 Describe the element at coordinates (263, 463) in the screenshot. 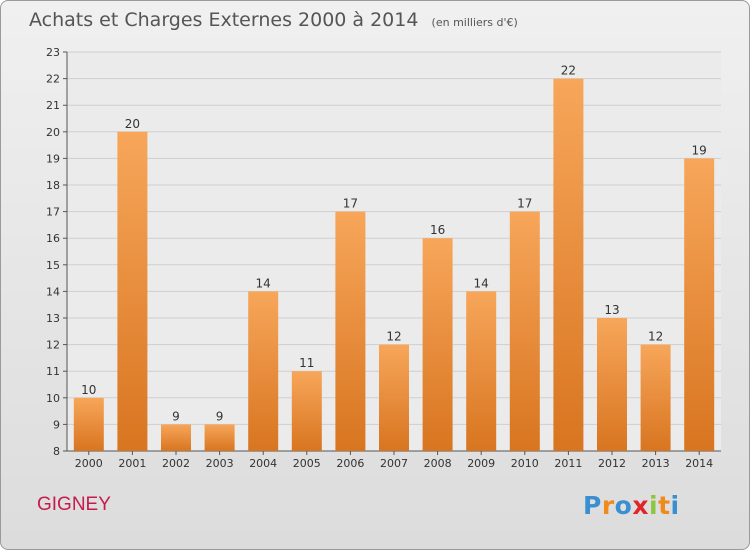

I see `x-tick-label: 2004` at that location.